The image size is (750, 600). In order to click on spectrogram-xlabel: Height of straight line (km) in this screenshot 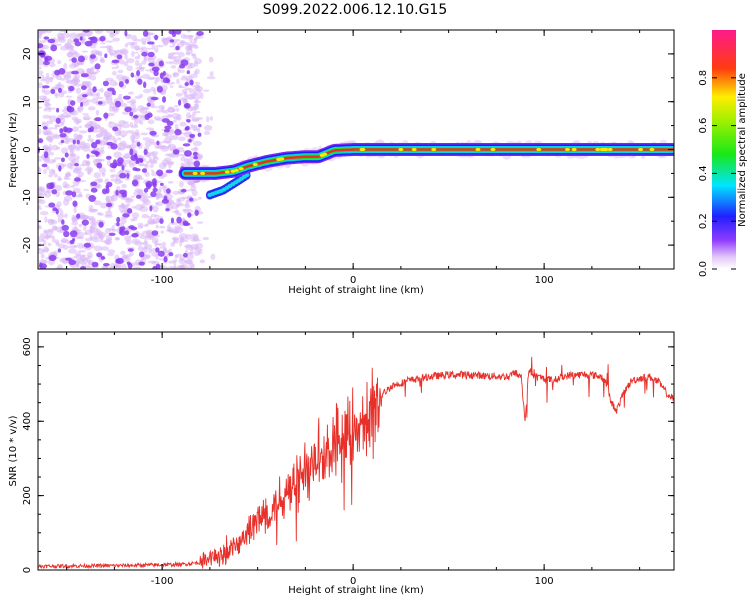, I will do `click(356, 290)`.